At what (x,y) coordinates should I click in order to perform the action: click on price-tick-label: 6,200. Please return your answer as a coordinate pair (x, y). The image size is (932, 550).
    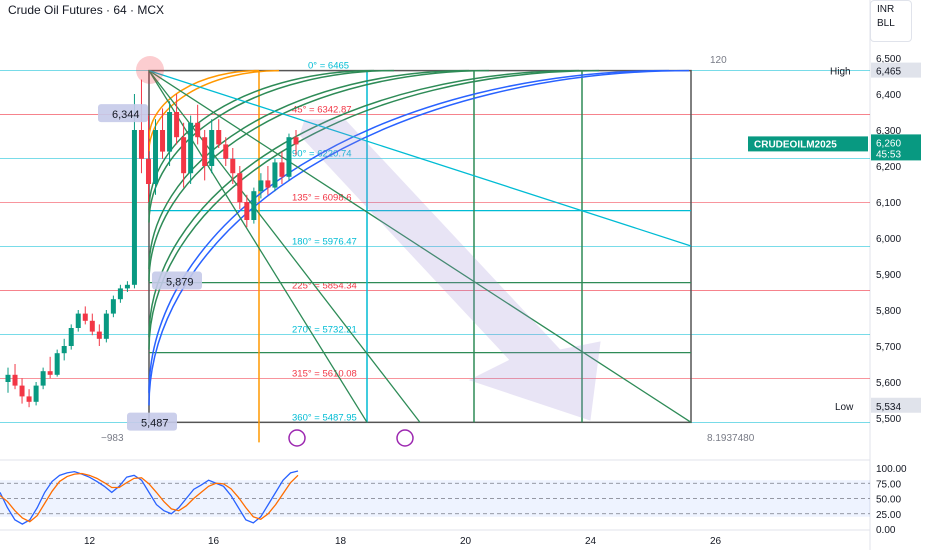
    Looking at the image, I should click on (888, 167).